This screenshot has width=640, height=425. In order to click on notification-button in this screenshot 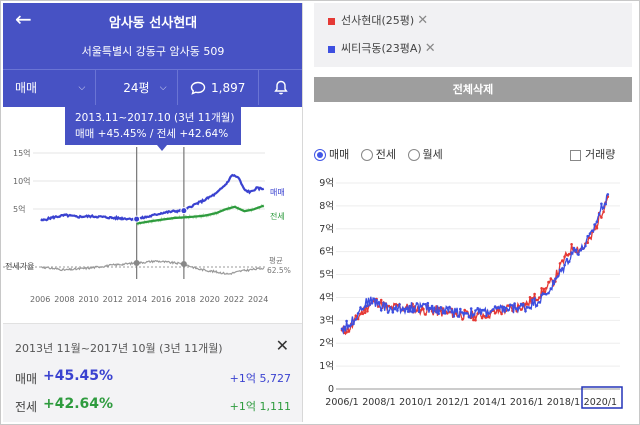, I will do `click(280, 87)`.